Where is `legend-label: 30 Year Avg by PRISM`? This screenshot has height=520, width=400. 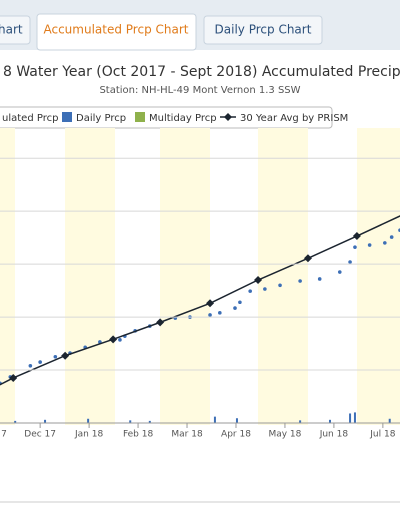 legend-label: 30 Year Avg by PRISM is located at coordinates (294, 118).